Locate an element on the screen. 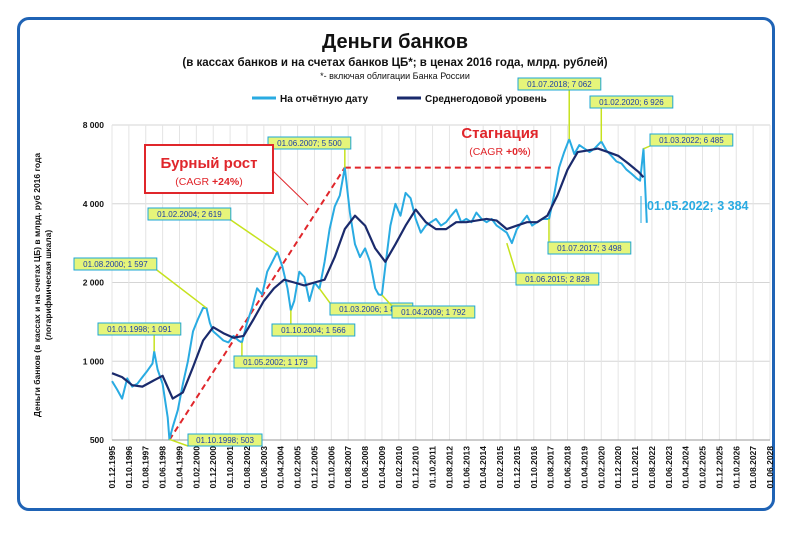 The height and width of the screenshot is (535, 800). stagnation-cagr-prefix: (CAGR is located at coordinates (487, 152).